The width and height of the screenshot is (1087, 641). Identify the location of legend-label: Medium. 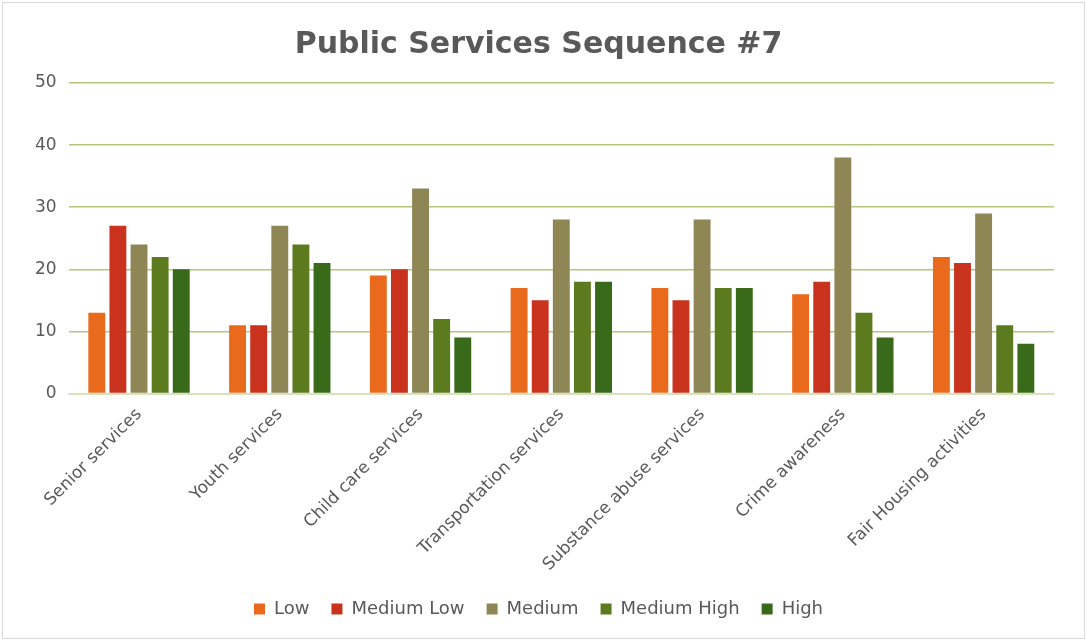
(542, 607).